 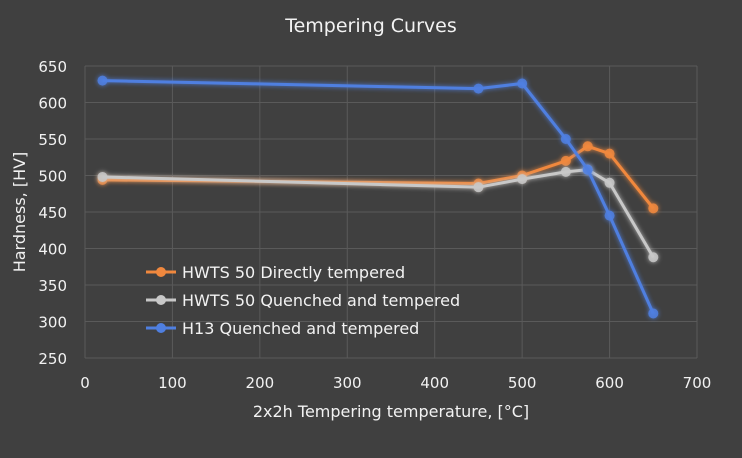 I want to click on x-tick-label: 200, so click(x=260, y=383).